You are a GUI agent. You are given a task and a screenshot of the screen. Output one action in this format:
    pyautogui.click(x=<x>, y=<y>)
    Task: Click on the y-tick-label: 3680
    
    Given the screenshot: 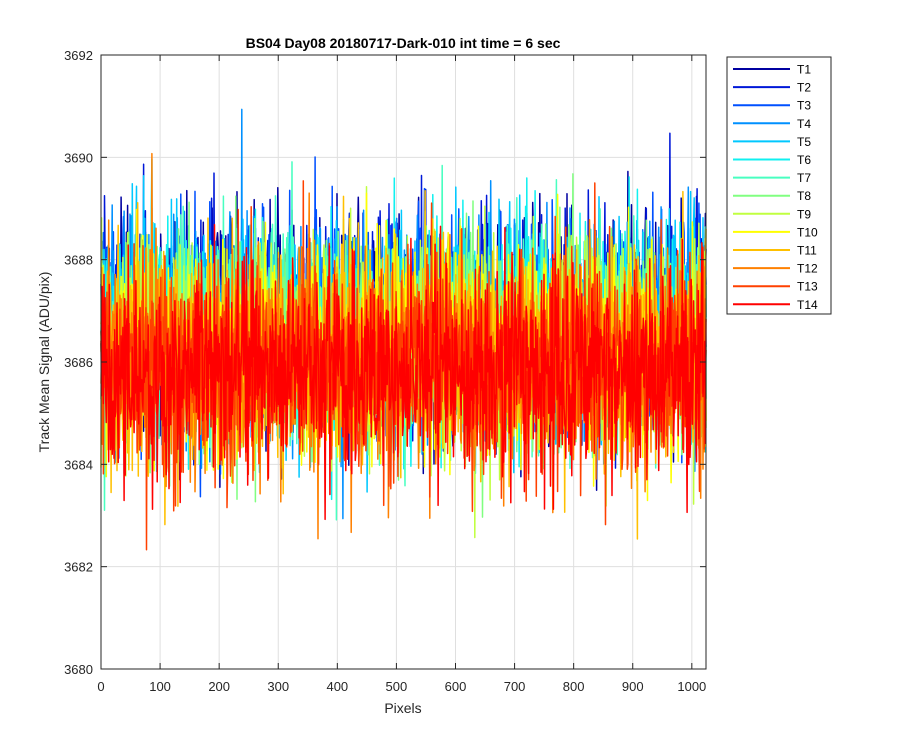 What is the action you would take?
    pyautogui.click(x=78, y=669)
    